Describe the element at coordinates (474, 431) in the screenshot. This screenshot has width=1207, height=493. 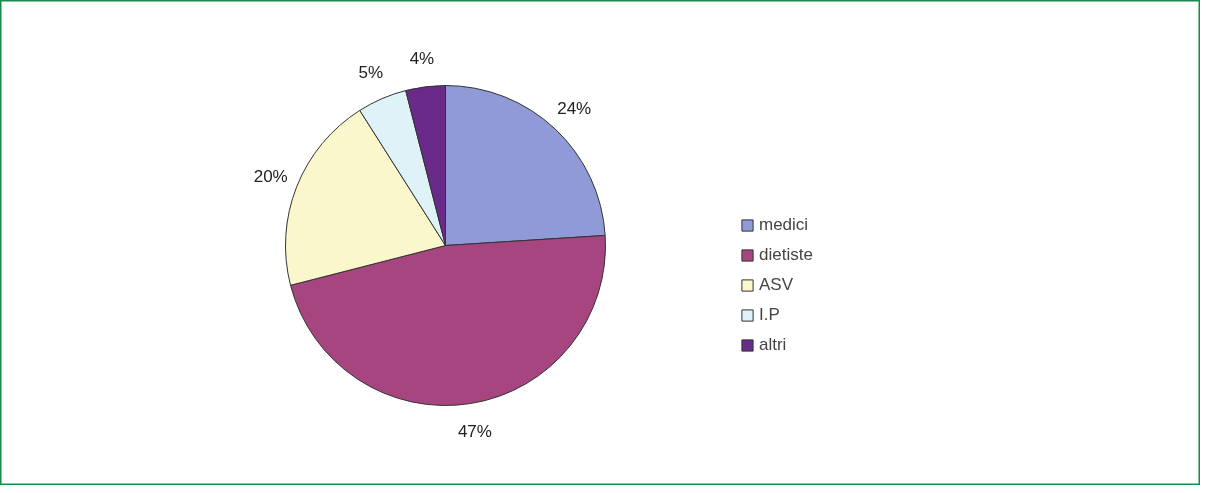
I see `data-label: 47%` at that location.